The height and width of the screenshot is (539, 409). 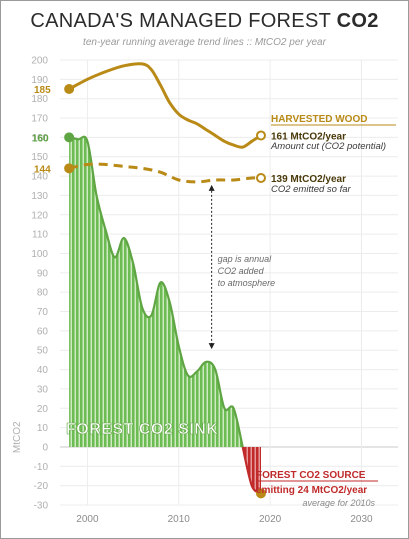 What do you see at coordinates (39, 254) in the screenshot?
I see `y-tick-label: 100` at bounding box center [39, 254].